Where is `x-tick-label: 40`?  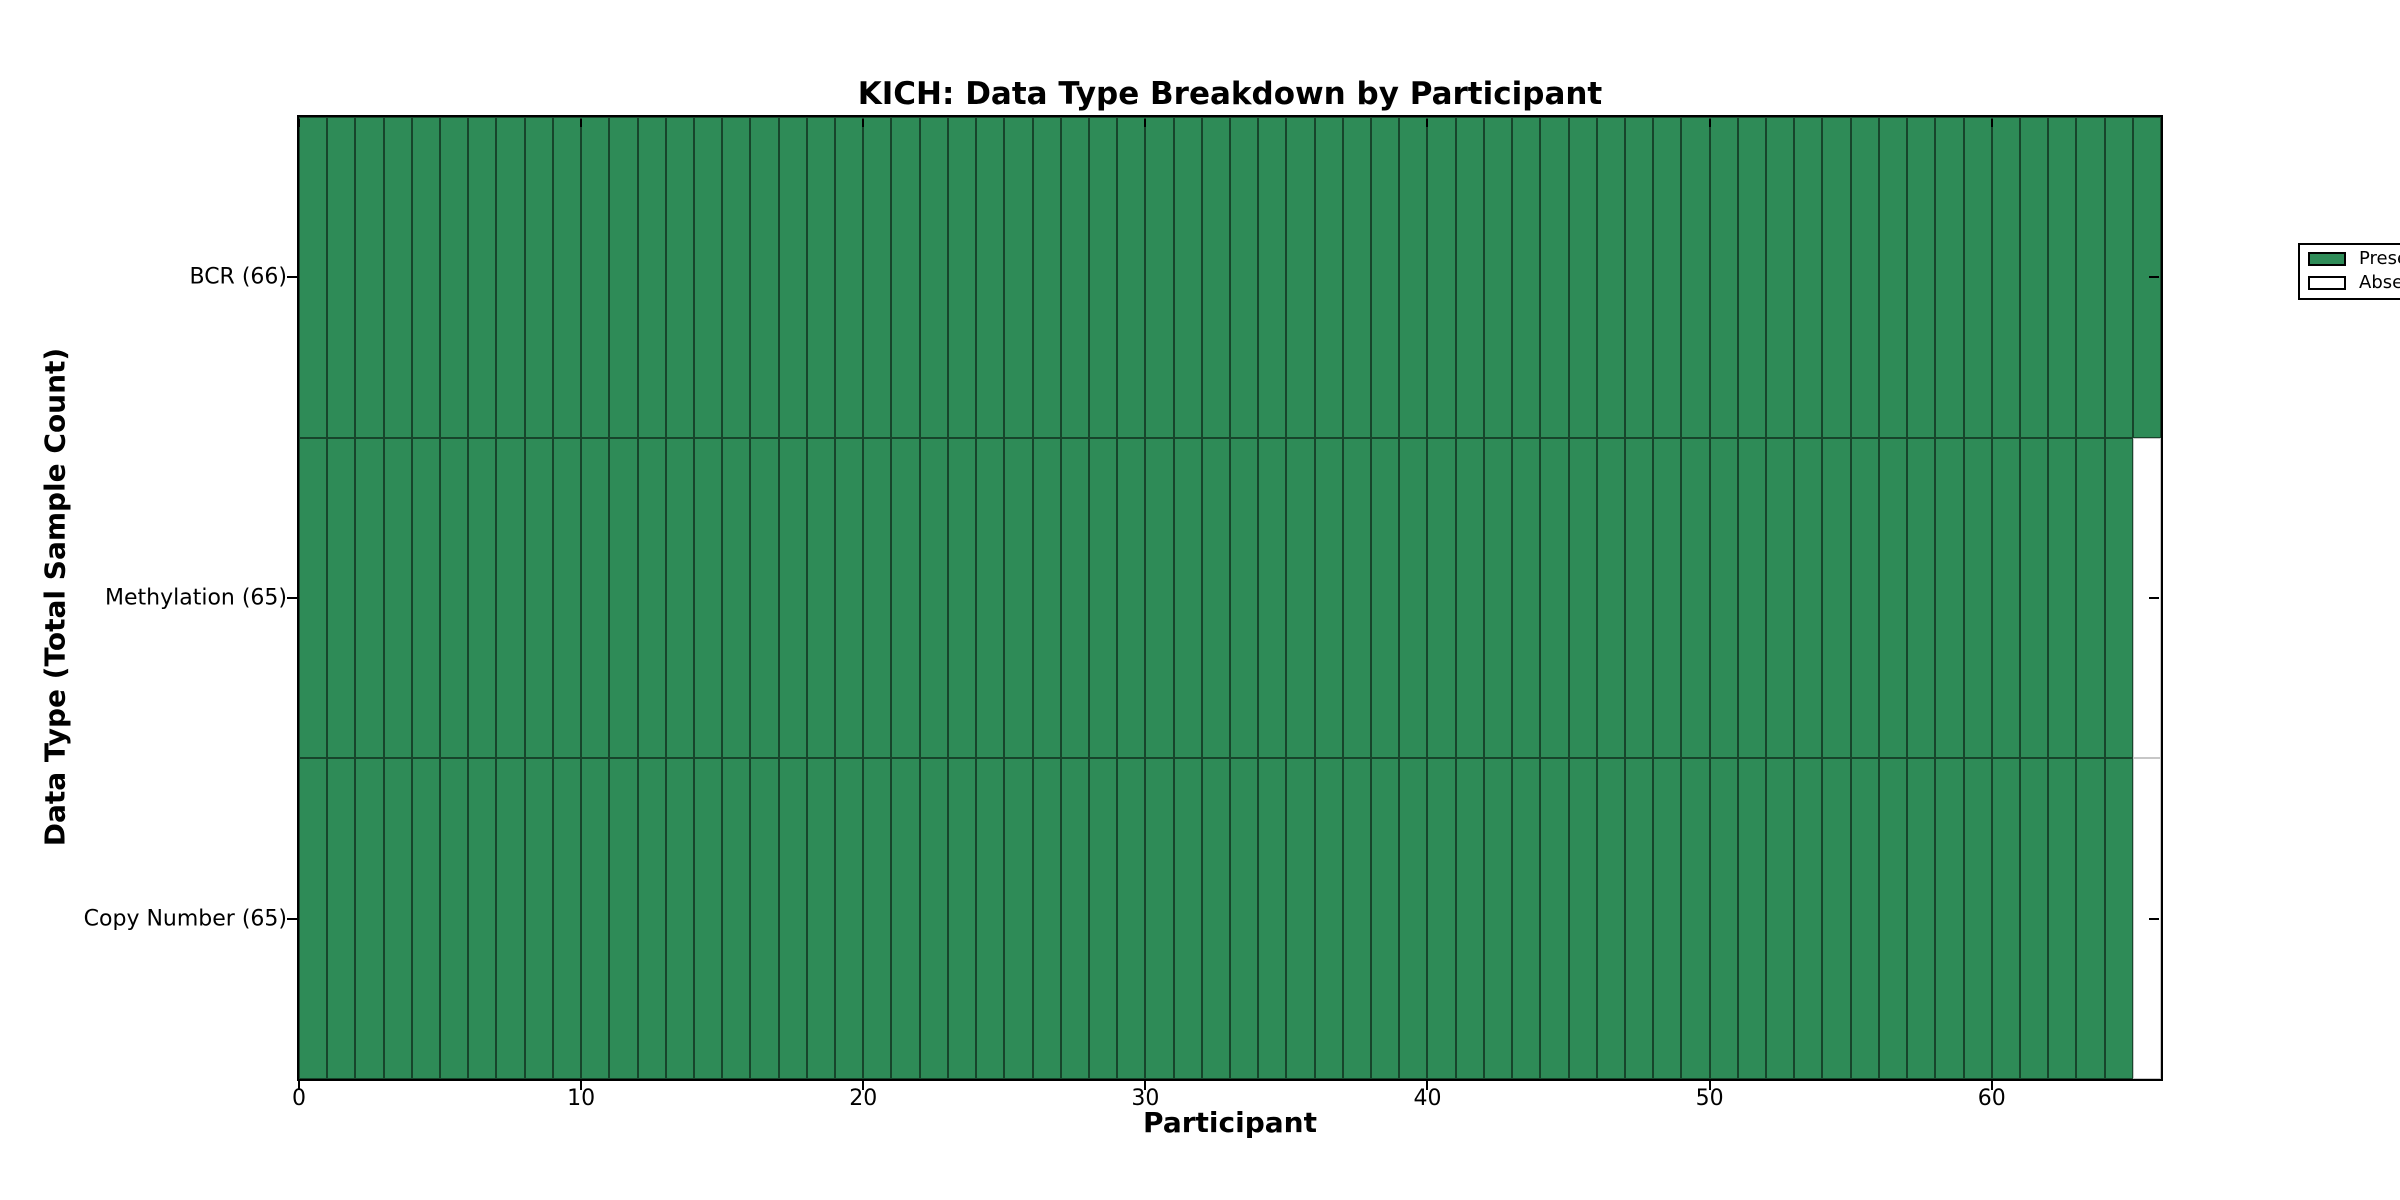
x-tick-label: 40 is located at coordinates (1427, 1098).